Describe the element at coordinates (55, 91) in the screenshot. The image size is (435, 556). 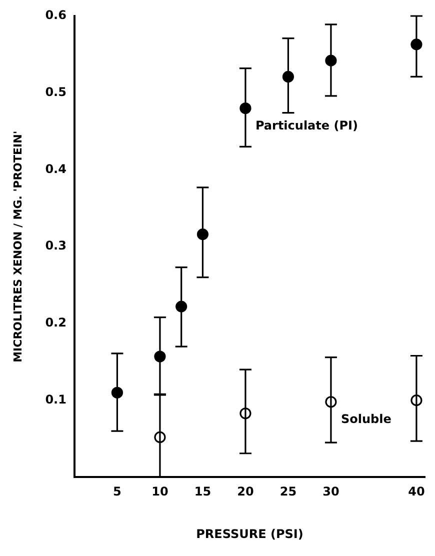
I see `y-tick-label: 0.5` at that location.